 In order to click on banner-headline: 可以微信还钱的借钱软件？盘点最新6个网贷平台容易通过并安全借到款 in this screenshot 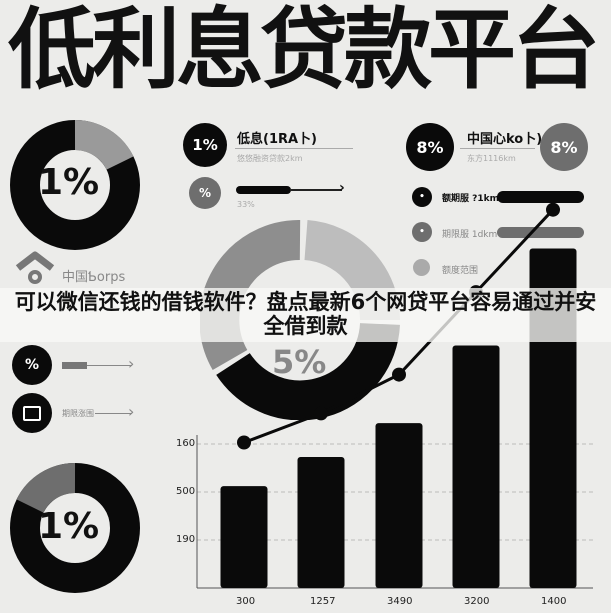, I will do `click(305, 314)`.